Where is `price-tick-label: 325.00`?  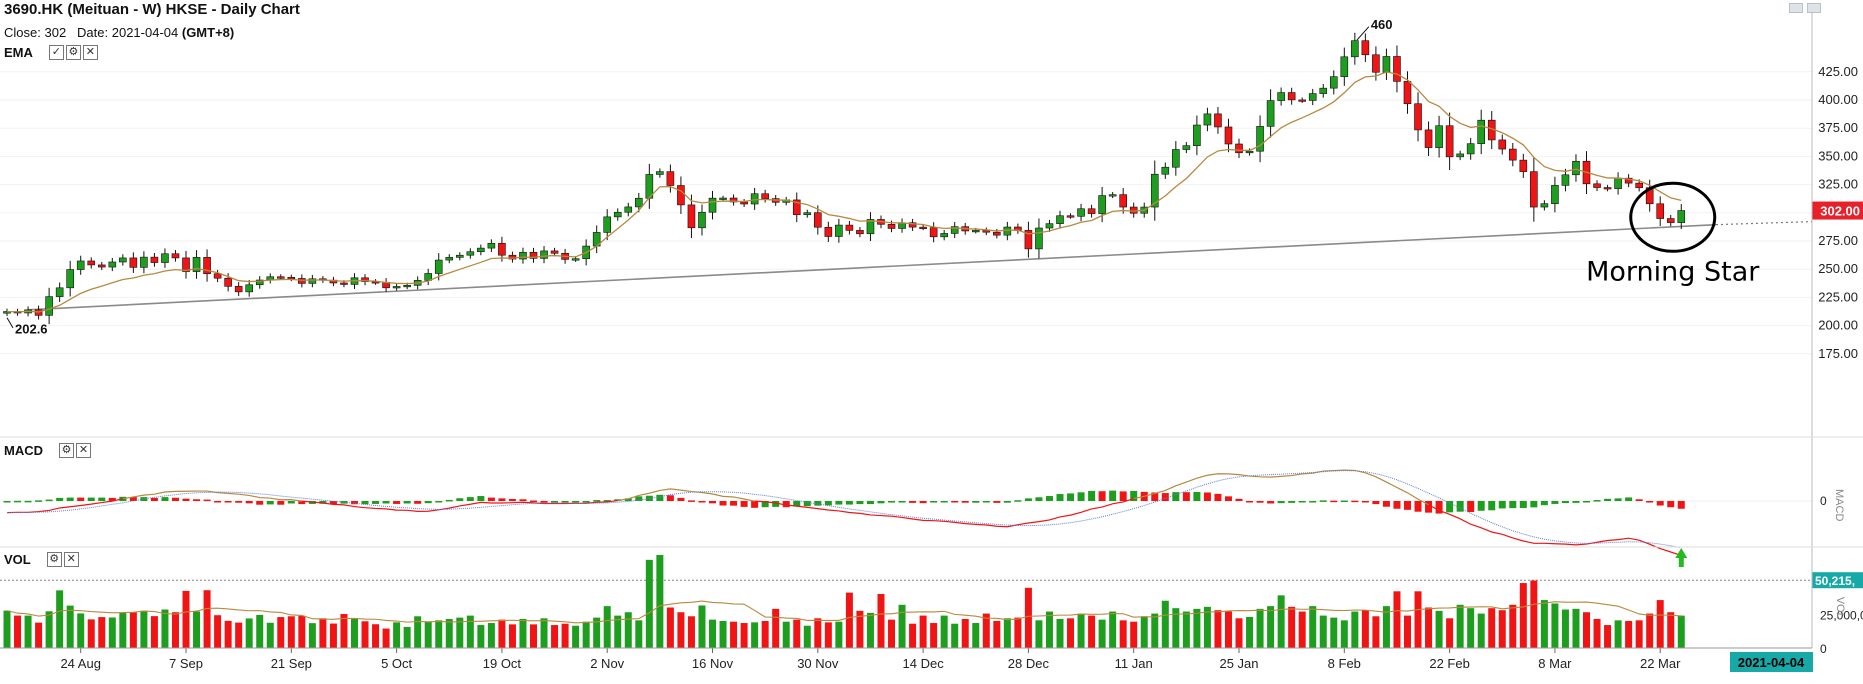
price-tick-label: 325.00 is located at coordinates (1838, 184).